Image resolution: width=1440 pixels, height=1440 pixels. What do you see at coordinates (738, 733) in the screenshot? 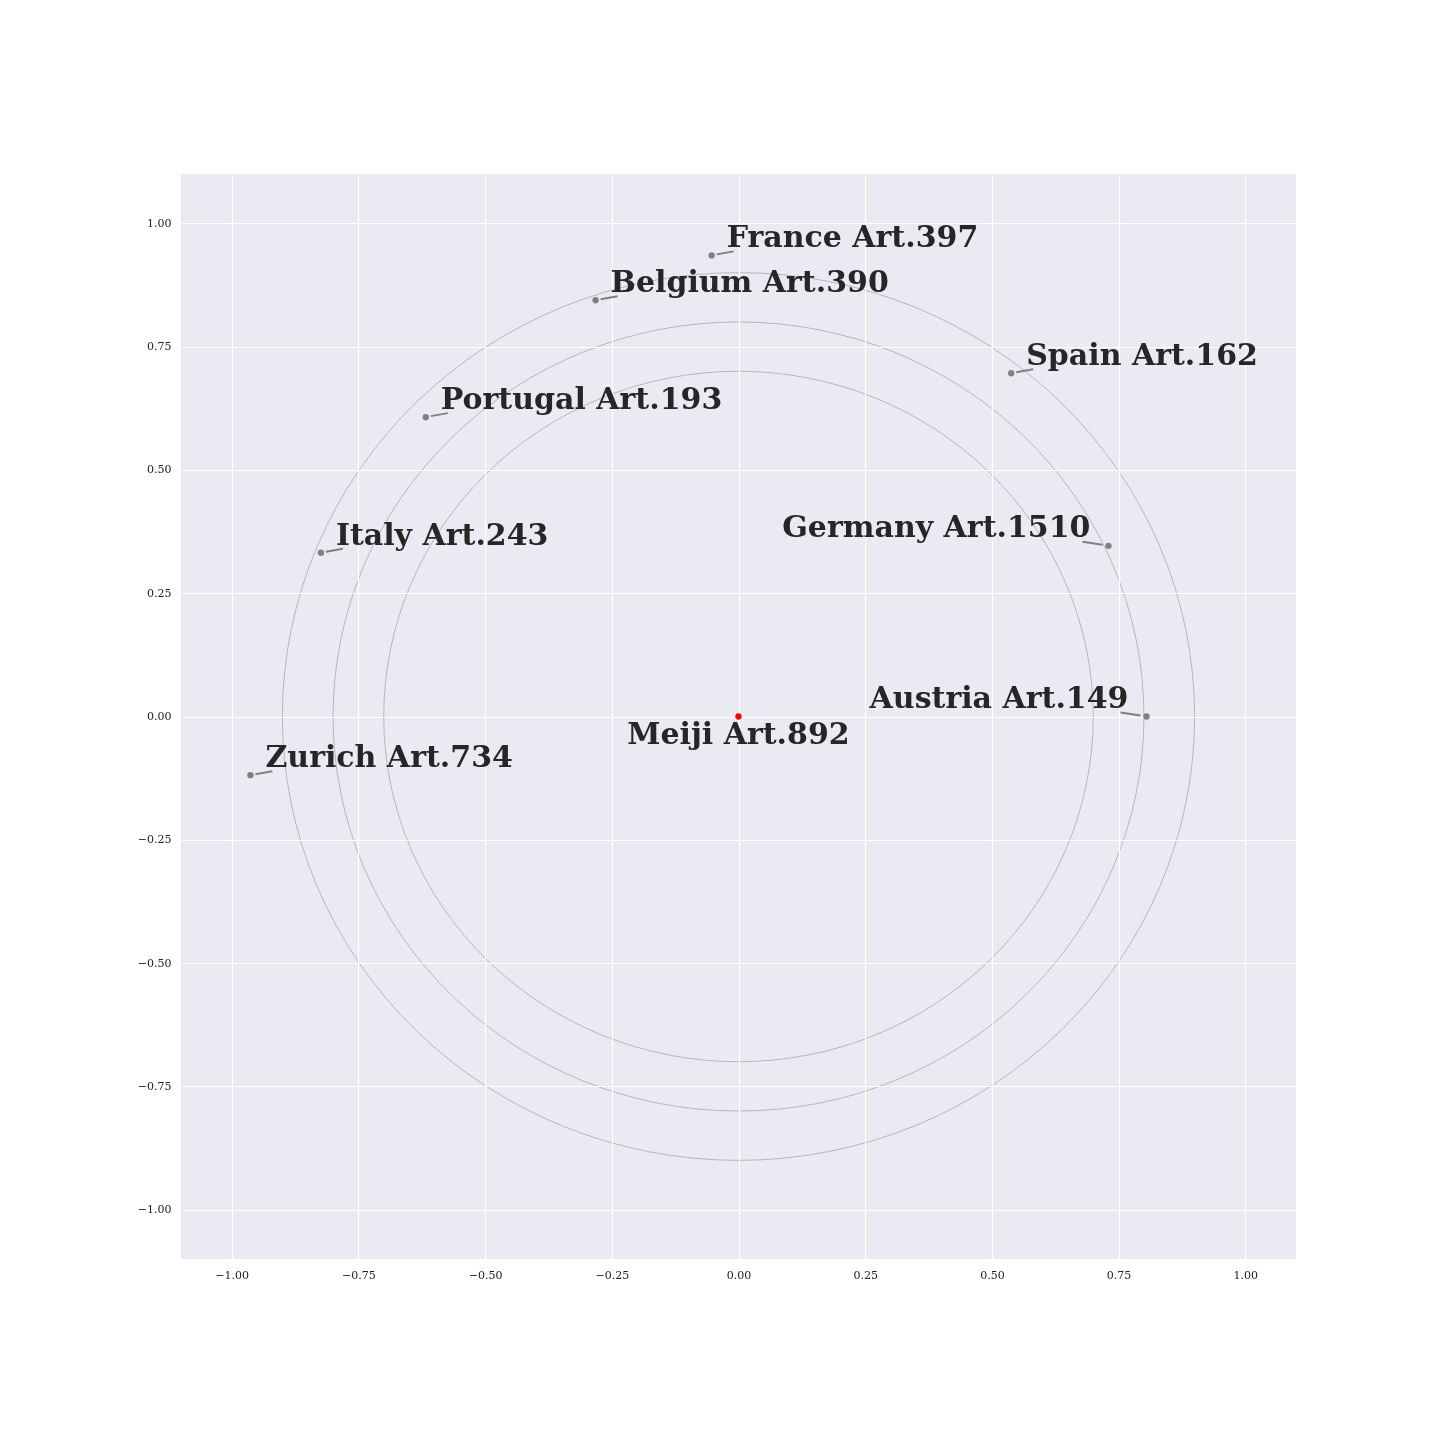
I see `annotation: Meiji Art.892` at bounding box center [738, 733].